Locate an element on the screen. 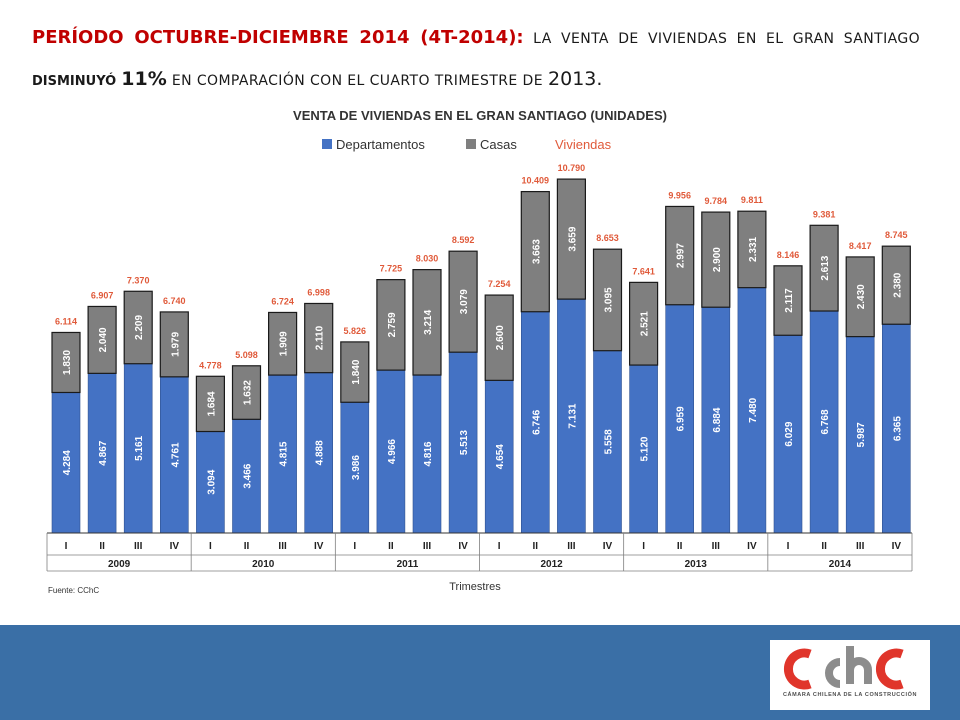 The width and height of the screenshot is (960, 720). label-viviendas: 9.784 is located at coordinates (716, 201).